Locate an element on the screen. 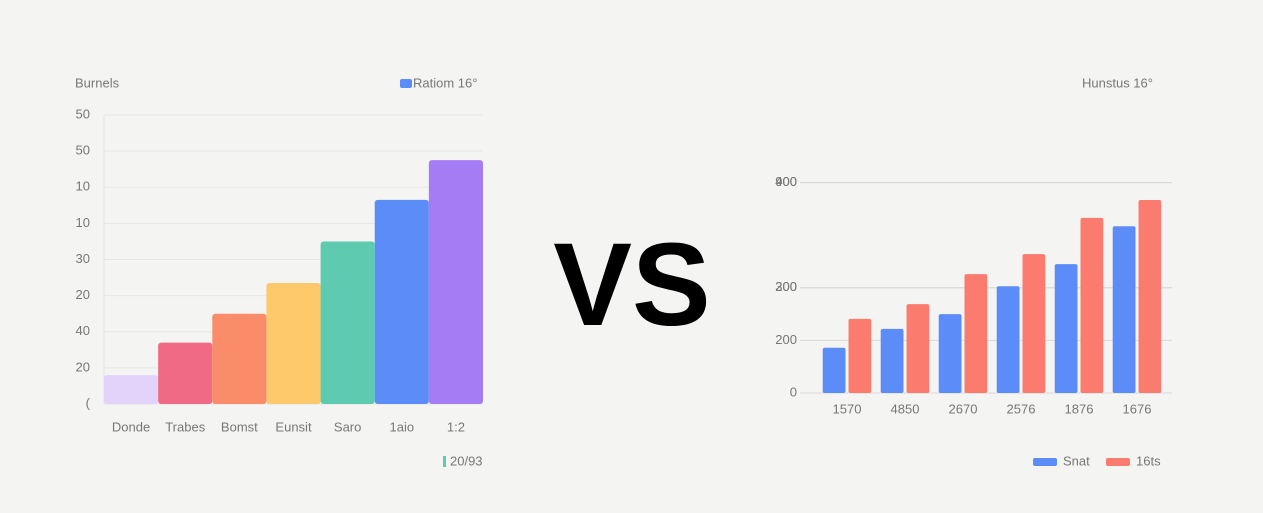  vs-label: VS is located at coordinates (631, 285).